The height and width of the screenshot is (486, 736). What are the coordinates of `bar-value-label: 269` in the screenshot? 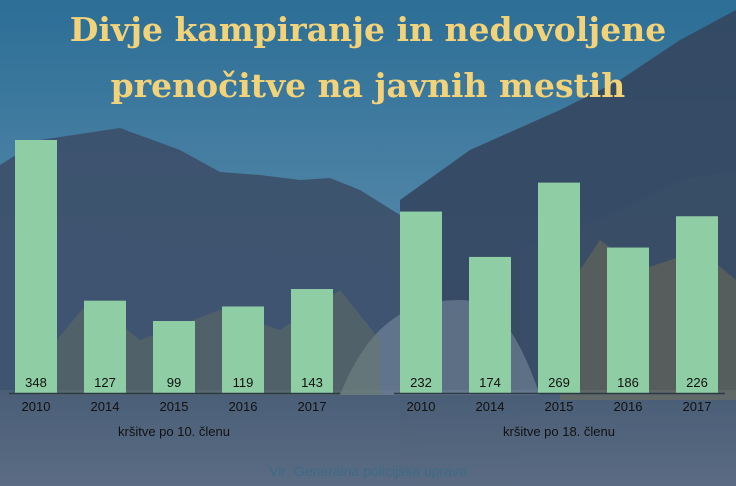 It's located at (559, 382).